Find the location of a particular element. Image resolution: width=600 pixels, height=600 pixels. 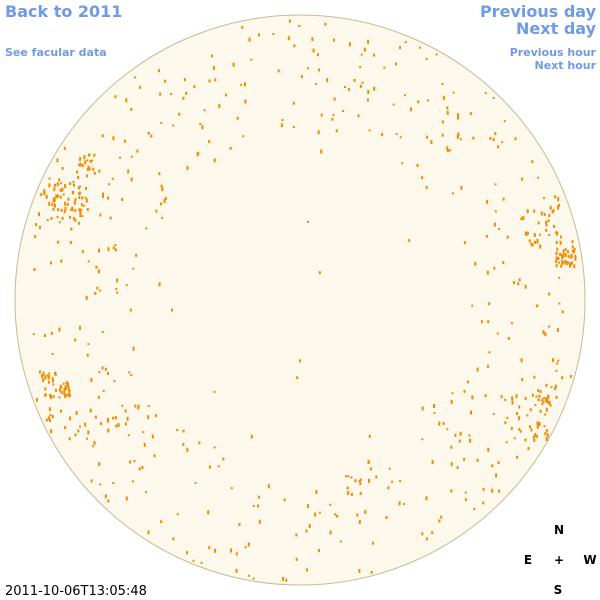

next-hour-link: Next hour is located at coordinates (566, 65).